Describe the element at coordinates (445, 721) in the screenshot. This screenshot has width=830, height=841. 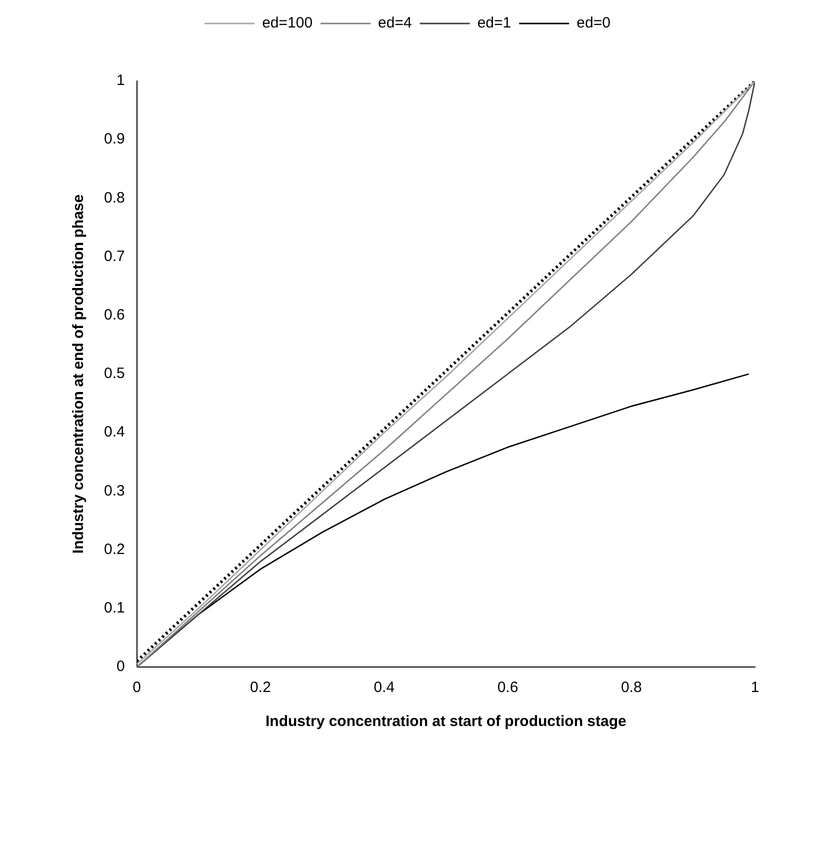
I see `x-axis-title: Industry concentration at start of production stage` at that location.